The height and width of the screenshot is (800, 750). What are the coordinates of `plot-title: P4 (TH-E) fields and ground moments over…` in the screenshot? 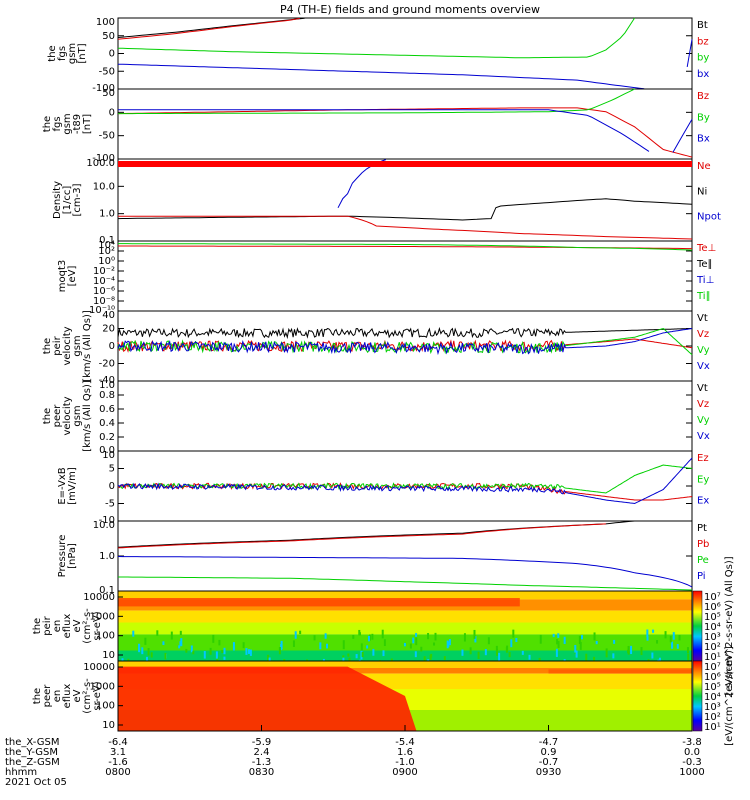 It's located at (410, 9).